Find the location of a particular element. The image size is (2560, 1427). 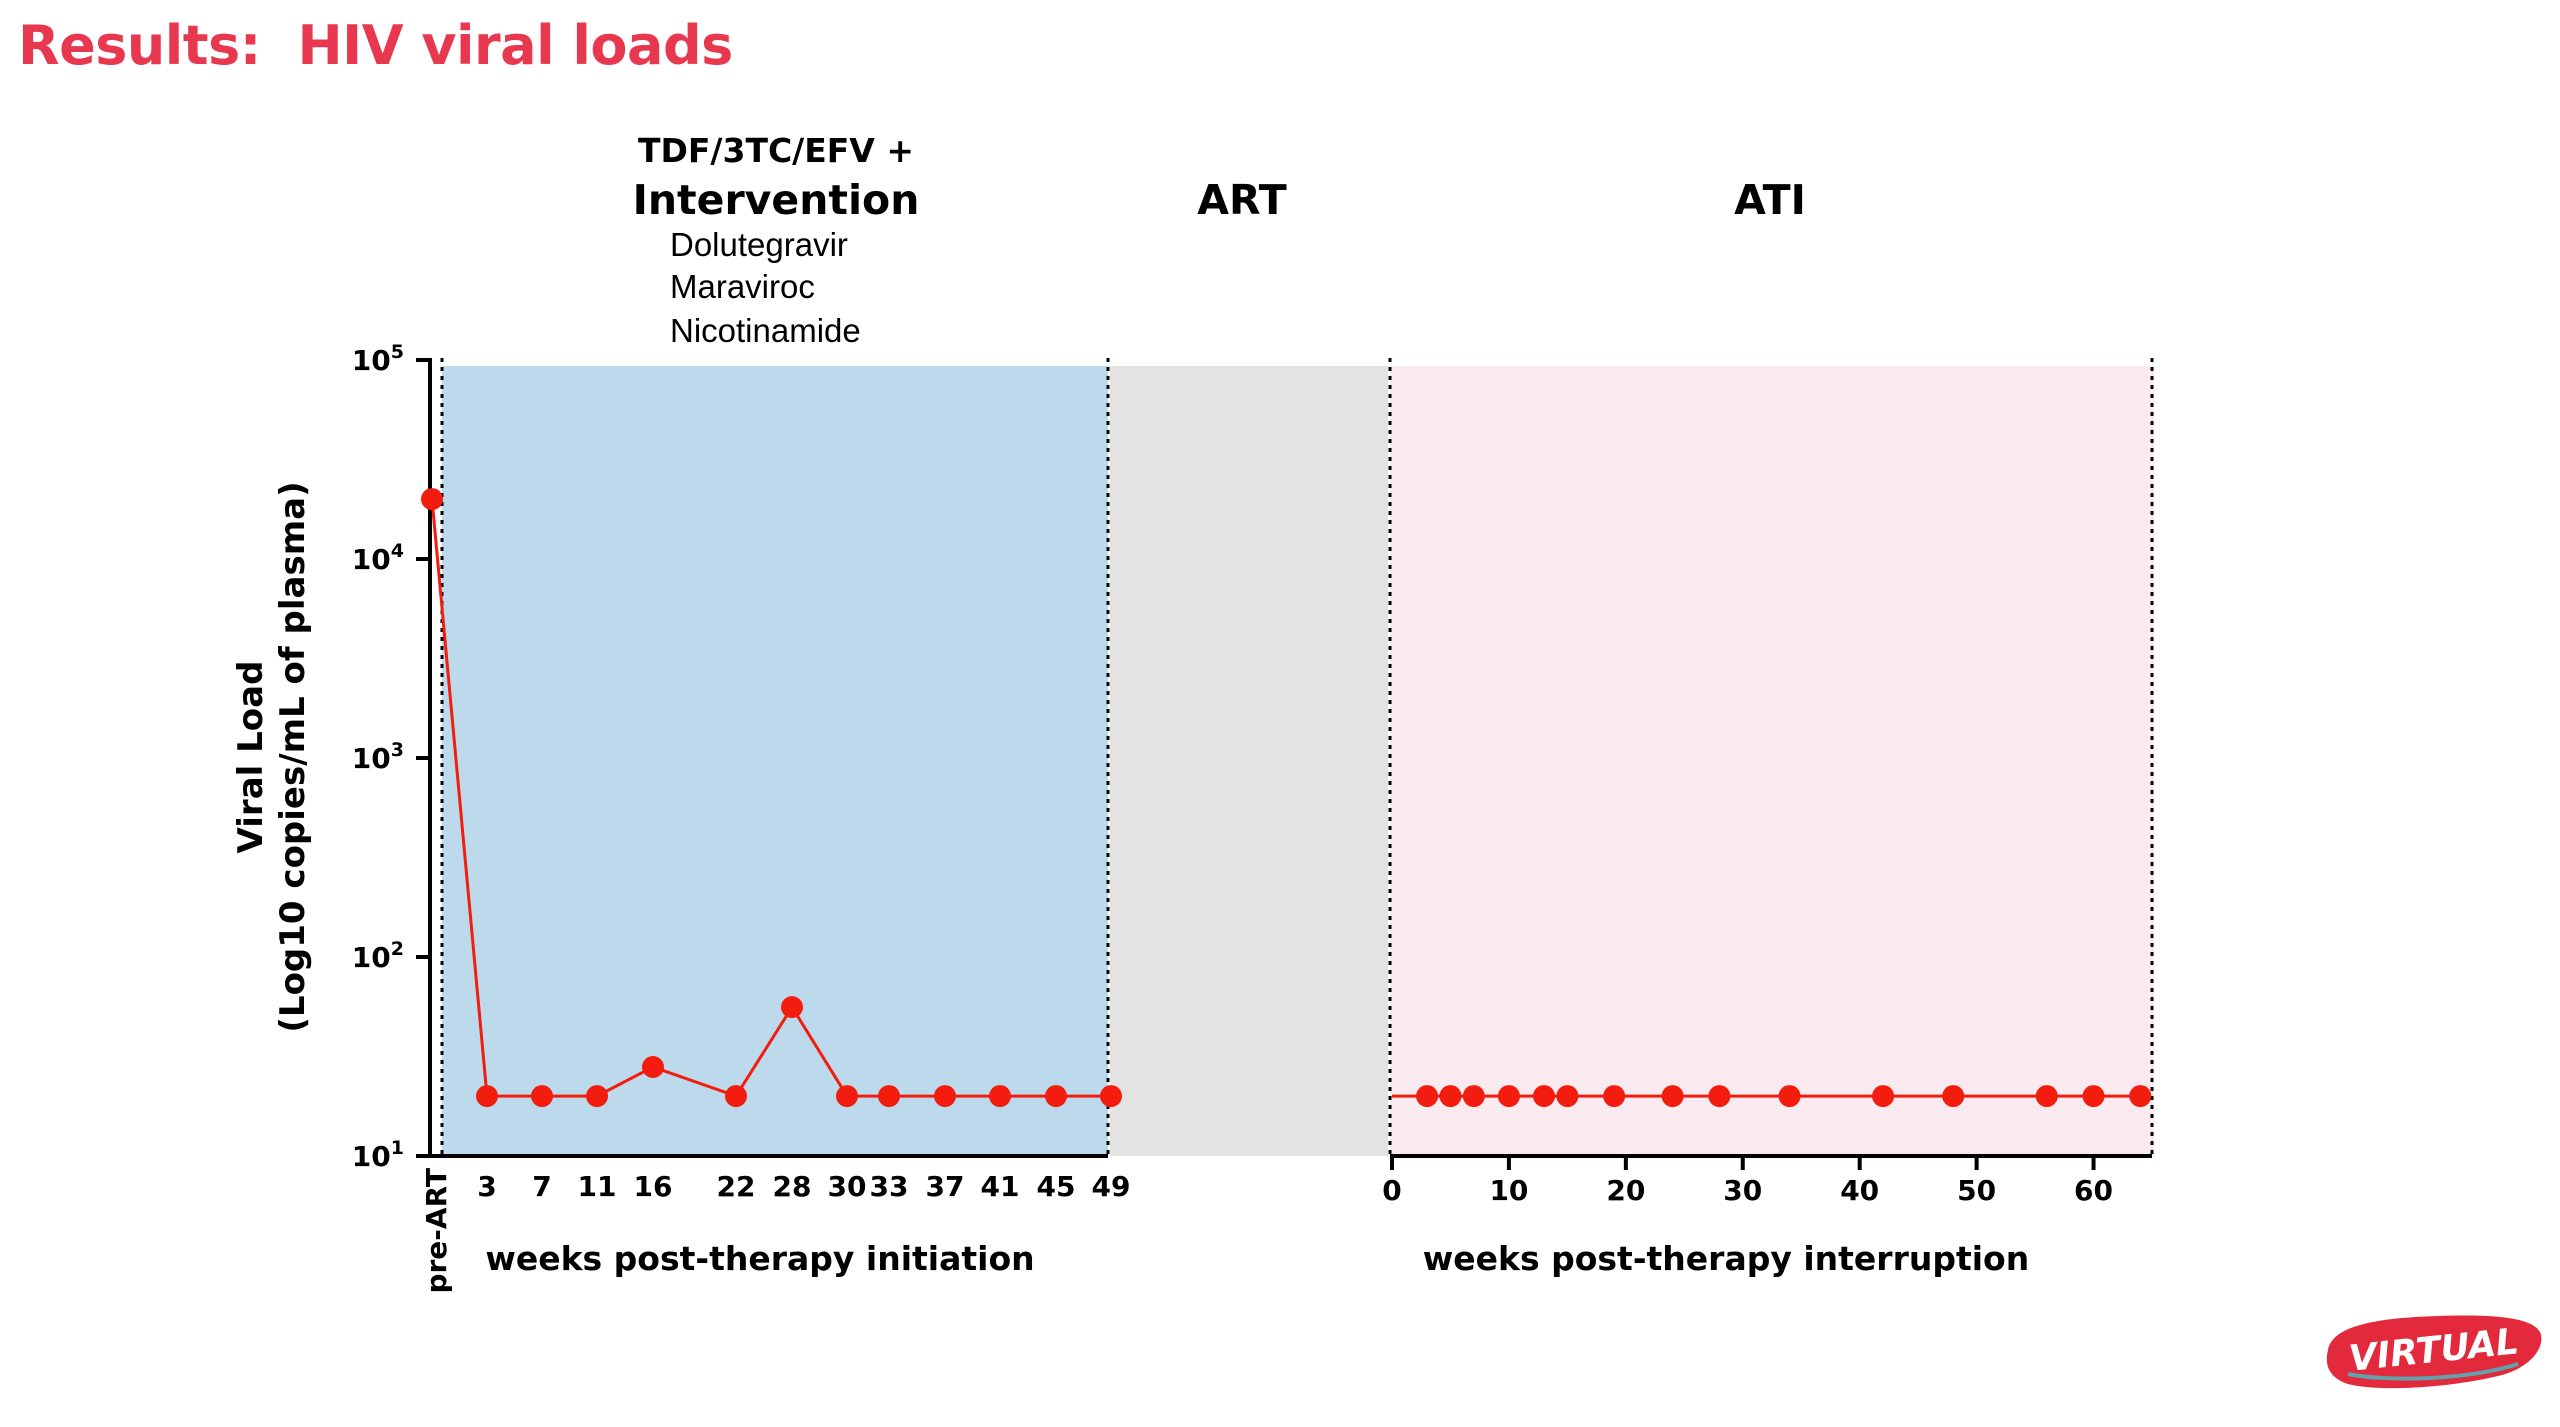

svg-text: 10³ is located at coordinates (378, 757).